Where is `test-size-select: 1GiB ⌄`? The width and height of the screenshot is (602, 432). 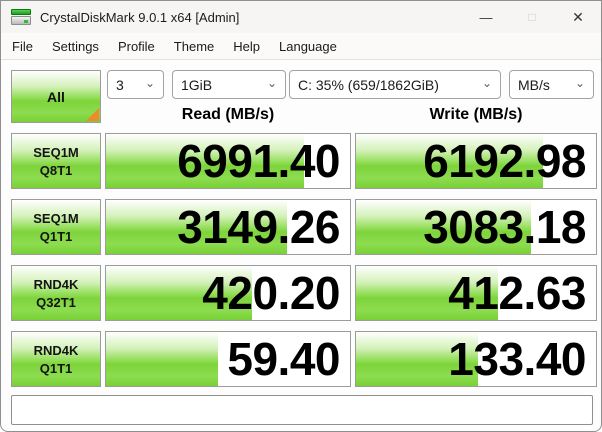
test-size-select: 1GiB ⌄ is located at coordinates (229, 84).